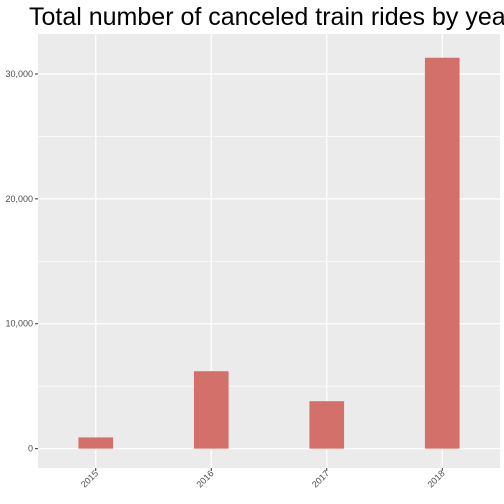 Image resolution: width=504 pixels, height=504 pixels. What do you see at coordinates (327, 425) in the screenshot?
I see `bar-2017` at bounding box center [327, 425].